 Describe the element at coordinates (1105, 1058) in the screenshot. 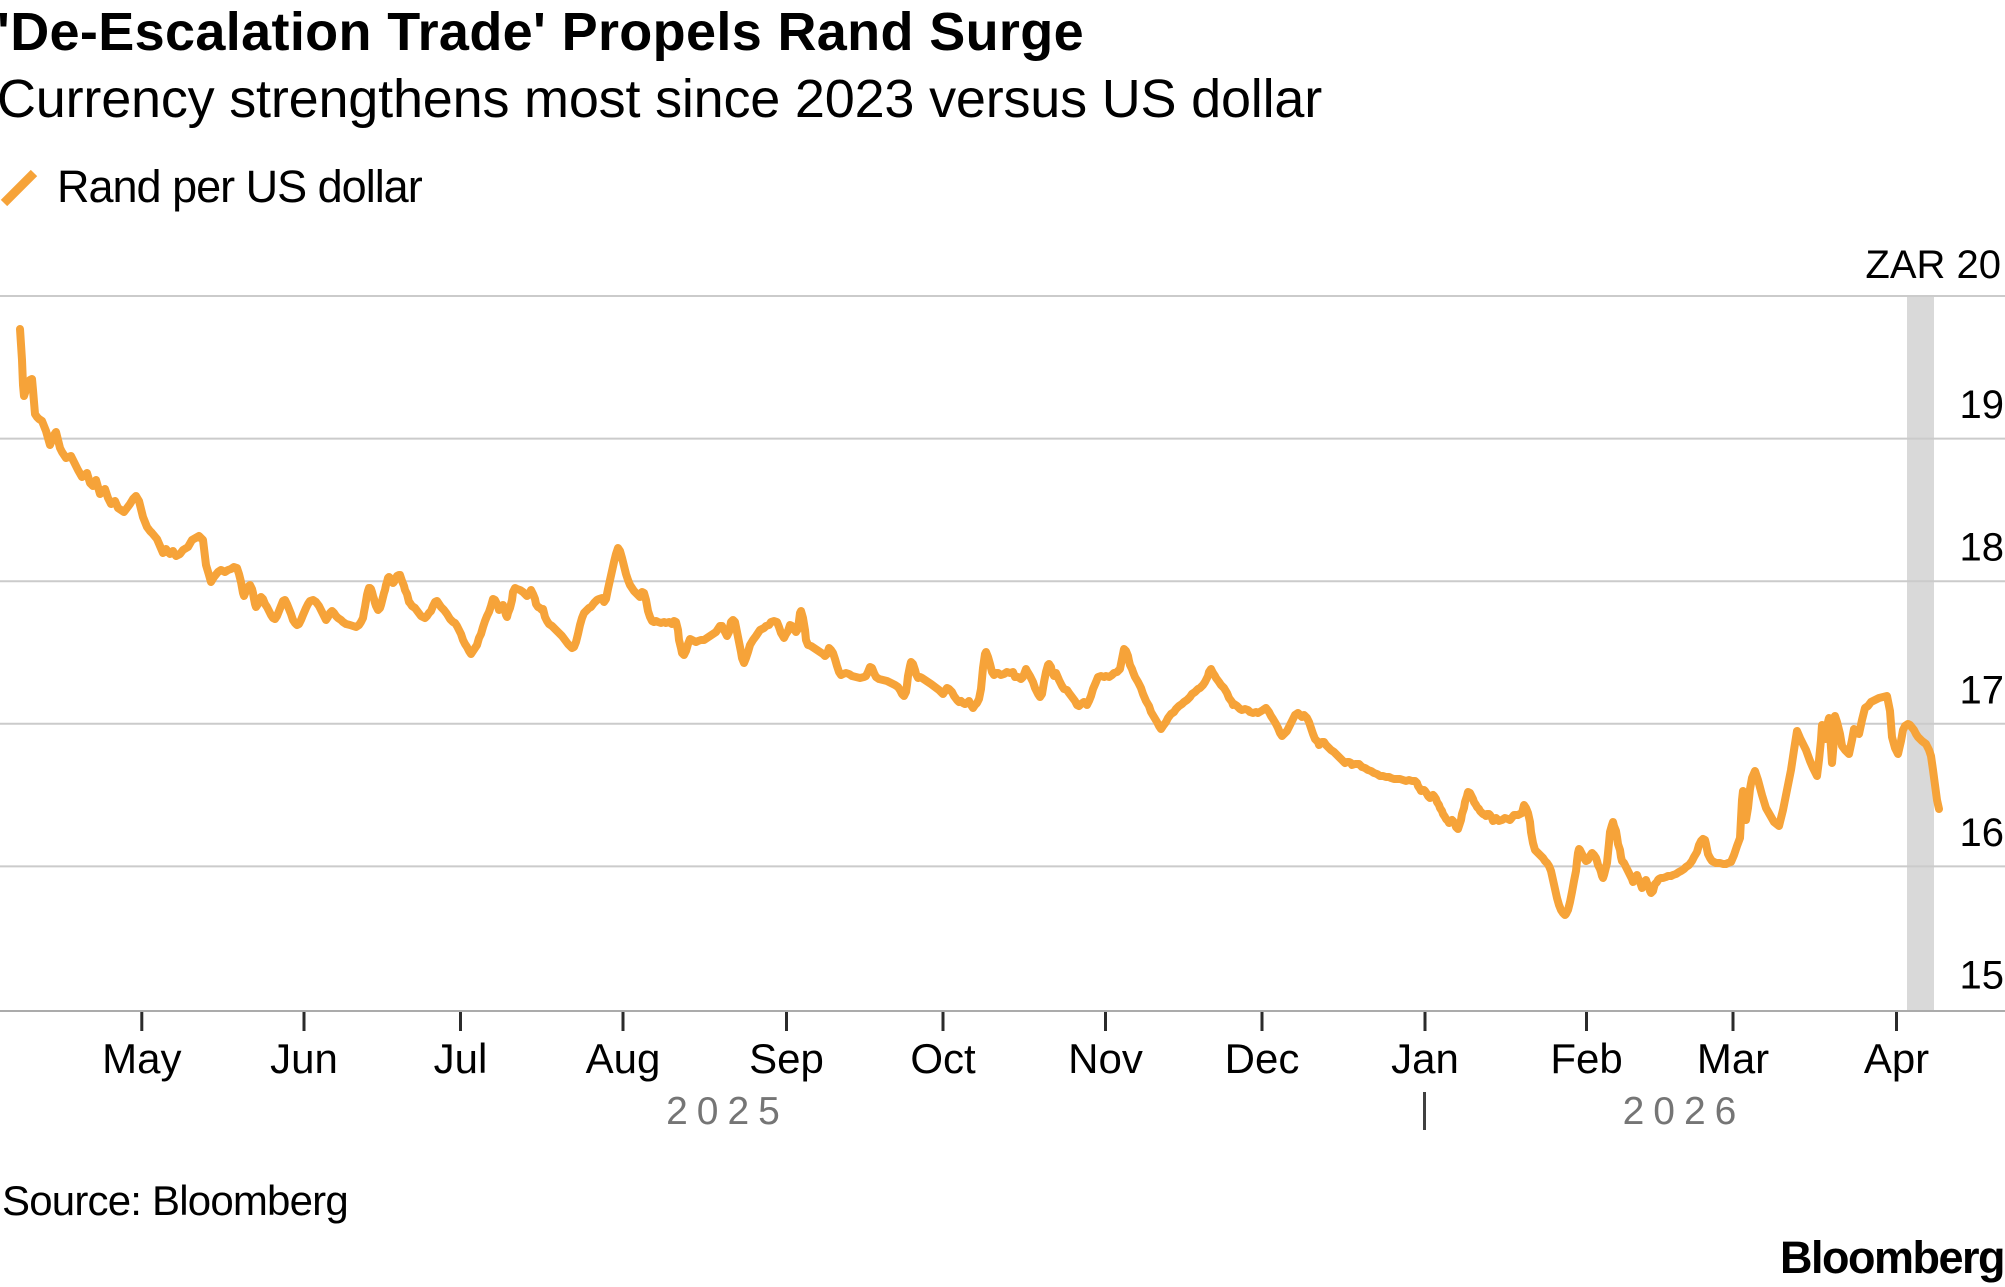

I see `svg-text: Nov` at that location.